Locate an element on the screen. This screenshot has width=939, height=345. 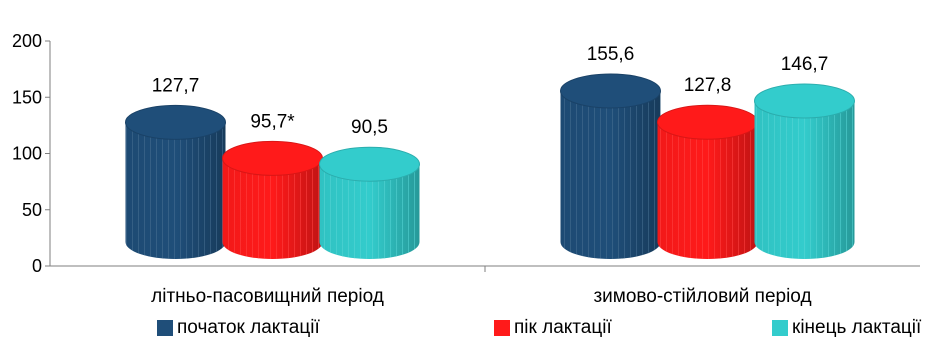
legend-item-series-1: пік лактації is located at coordinates (553, 328).